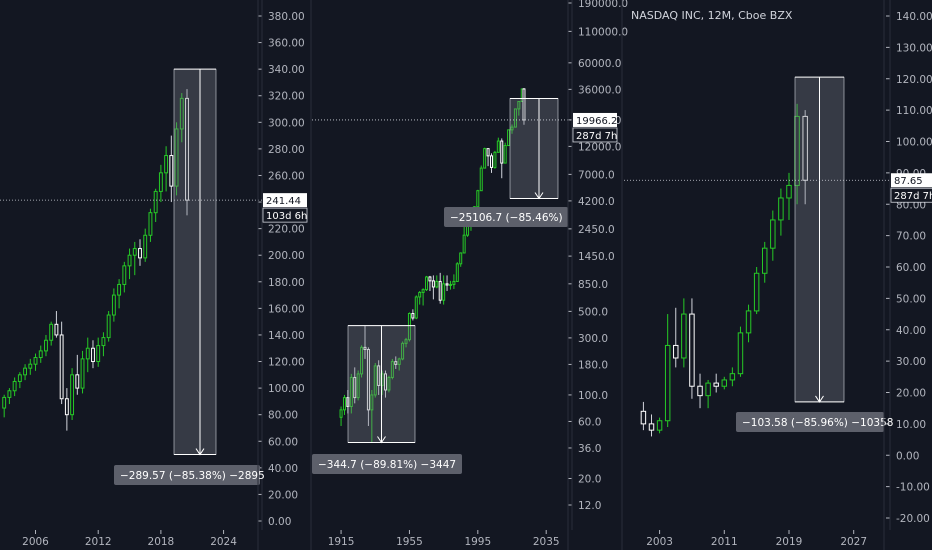 This screenshot has height=550, width=932. Describe the element at coordinates (712, 15) in the screenshot. I see `chart-title: NASDAQ INC, 12M, Cboe BZX` at that location.